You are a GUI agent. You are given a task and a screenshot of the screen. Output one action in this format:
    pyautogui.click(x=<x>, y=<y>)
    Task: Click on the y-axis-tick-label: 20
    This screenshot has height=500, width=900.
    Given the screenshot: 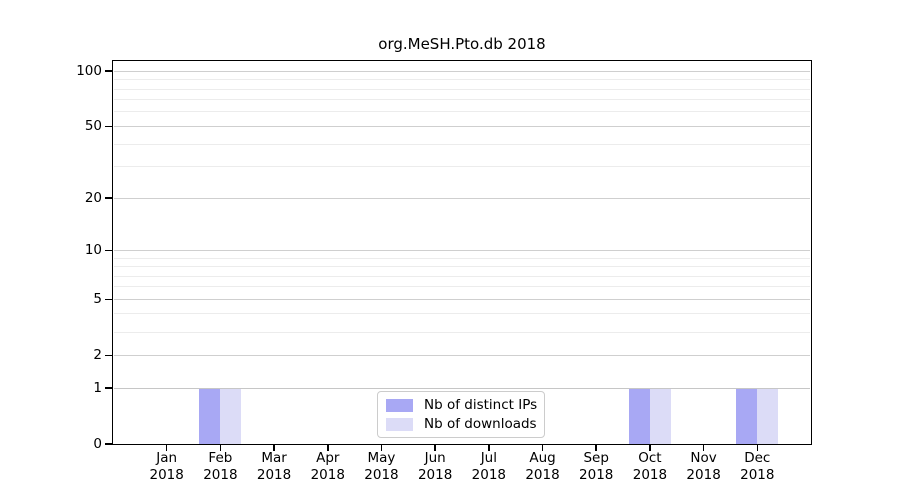 What is the action you would take?
    pyautogui.click(x=93, y=198)
    